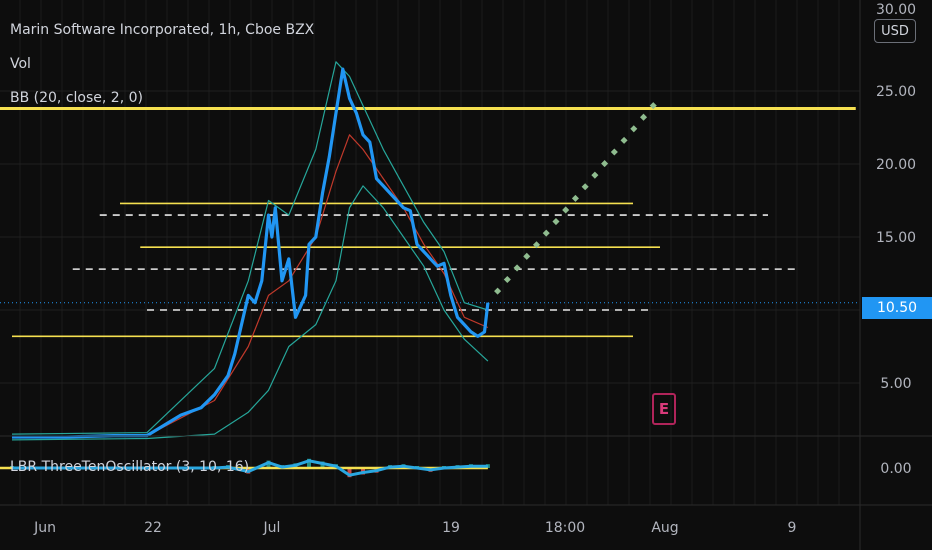  What do you see at coordinates (451, 528) in the screenshot?
I see `x-tick-label: 19` at bounding box center [451, 528].